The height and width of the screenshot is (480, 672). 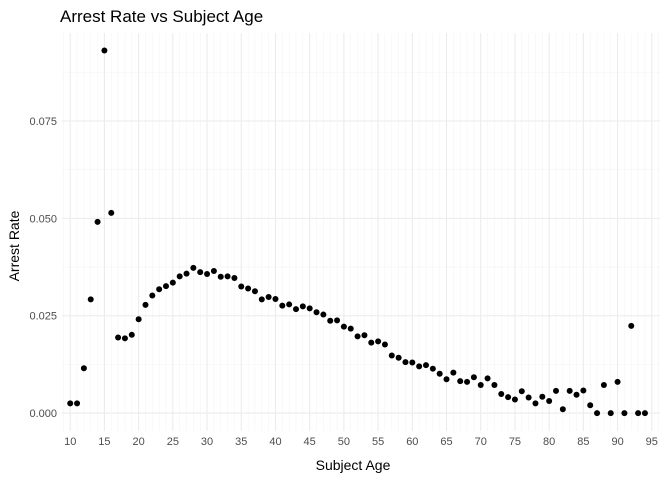 What do you see at coordinates (412, 442) in the screenshot?
I see `x-tick-label: 60` at bounding box center [412, 442].